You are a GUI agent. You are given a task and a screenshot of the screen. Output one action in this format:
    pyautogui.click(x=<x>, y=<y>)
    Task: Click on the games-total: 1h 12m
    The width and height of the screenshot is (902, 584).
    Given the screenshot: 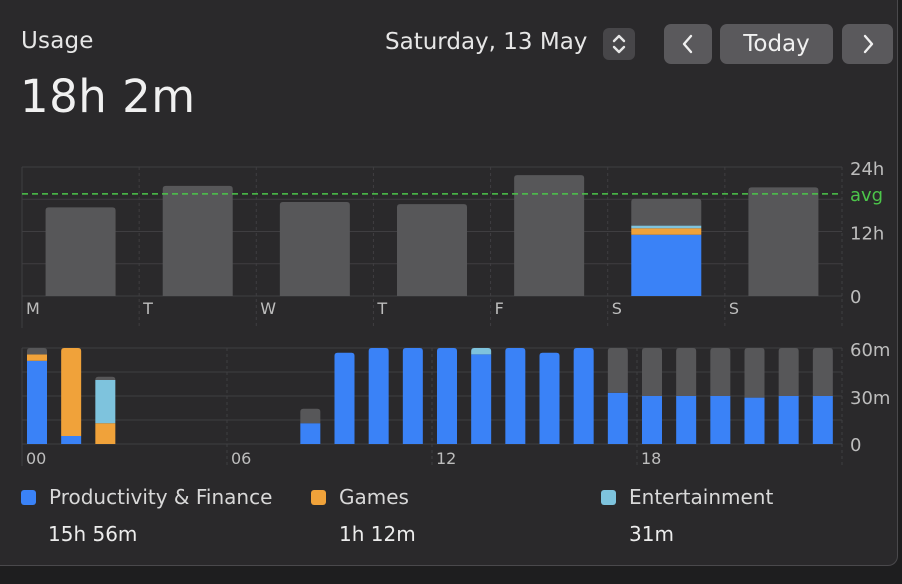 What is the action you would take?
    pyautogui.click(x=377, y=534)
    